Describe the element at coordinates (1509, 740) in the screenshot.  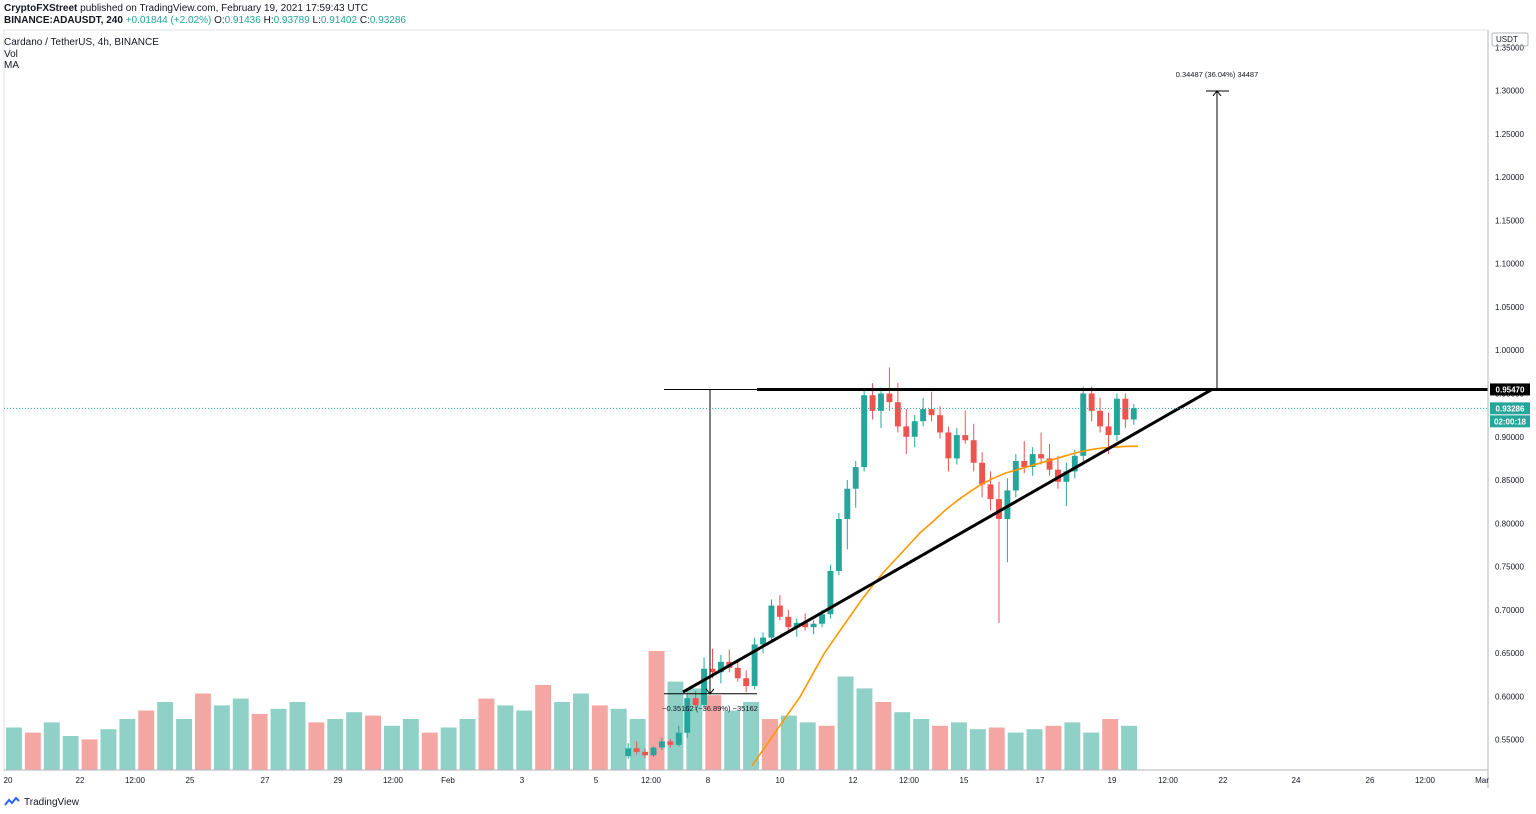
I see `price-tick-label: 0.55000` at that location.